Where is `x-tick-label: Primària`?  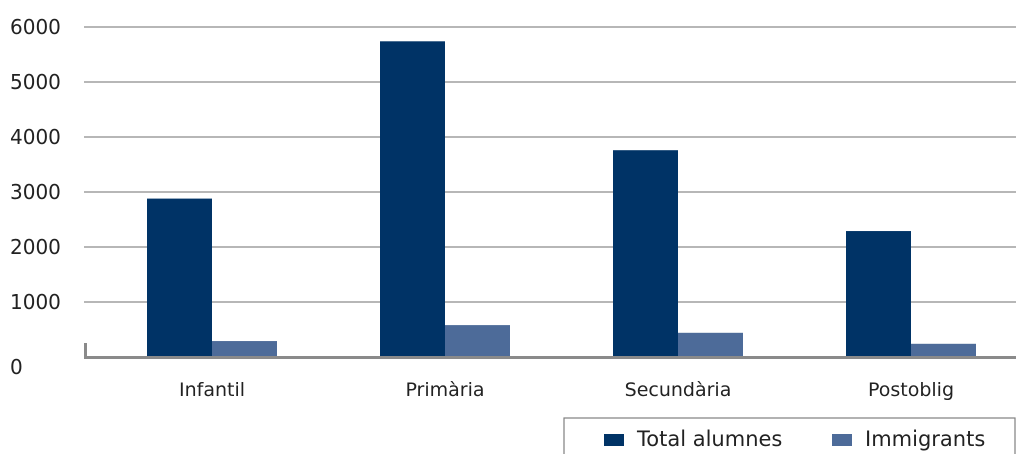 x-tick-label: Primària is located at coordinates (444, 390).